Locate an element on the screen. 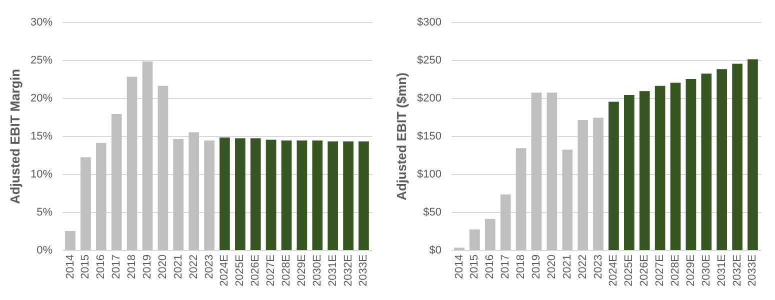 The height and width of the screenshot is (300, 775). y-tick-label: $100 is located at coordinates (429, 174).